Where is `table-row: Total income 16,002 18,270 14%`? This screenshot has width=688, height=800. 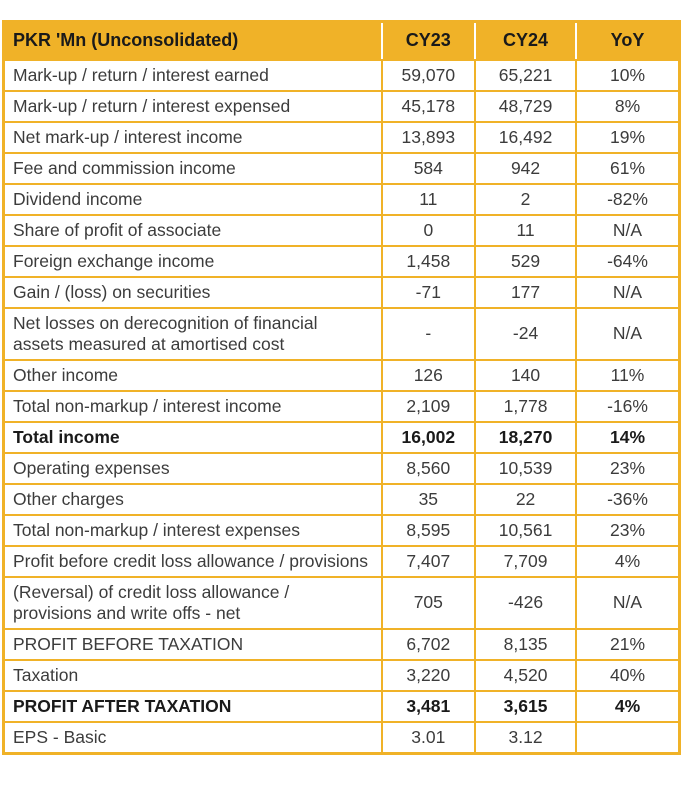 table-row: Total income 16,002 18,270 14% is located at coordinates (341, 436).